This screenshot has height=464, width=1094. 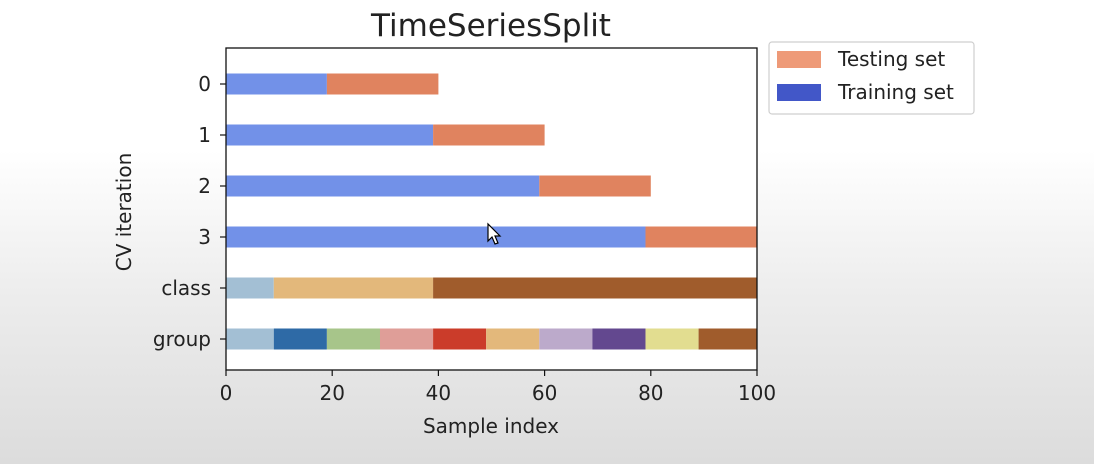 I want to click on legend-swatch-testing, so click(x=799, y=59).